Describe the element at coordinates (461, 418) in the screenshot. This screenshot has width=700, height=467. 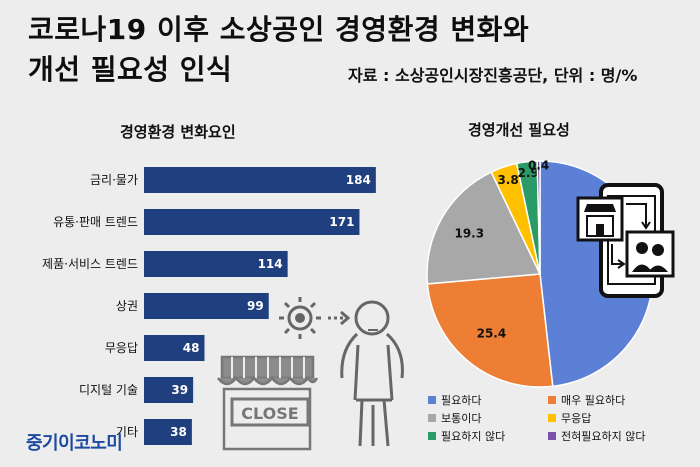
I see `legend-label: 보통이다` at that location.